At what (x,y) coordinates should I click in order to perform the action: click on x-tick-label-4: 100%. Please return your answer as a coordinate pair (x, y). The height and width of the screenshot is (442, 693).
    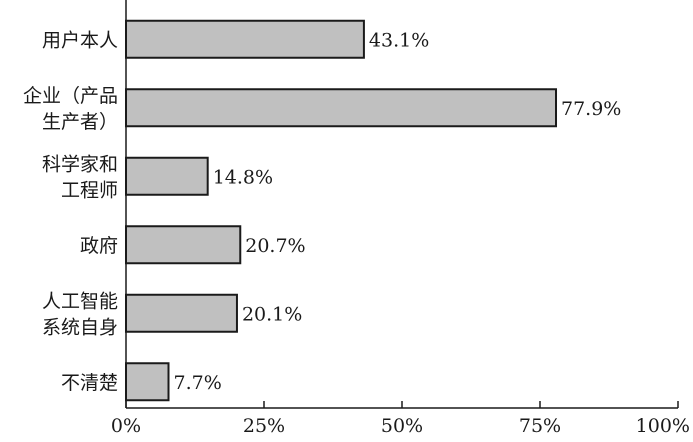
    Looking at the image, I should click on (663, 426).